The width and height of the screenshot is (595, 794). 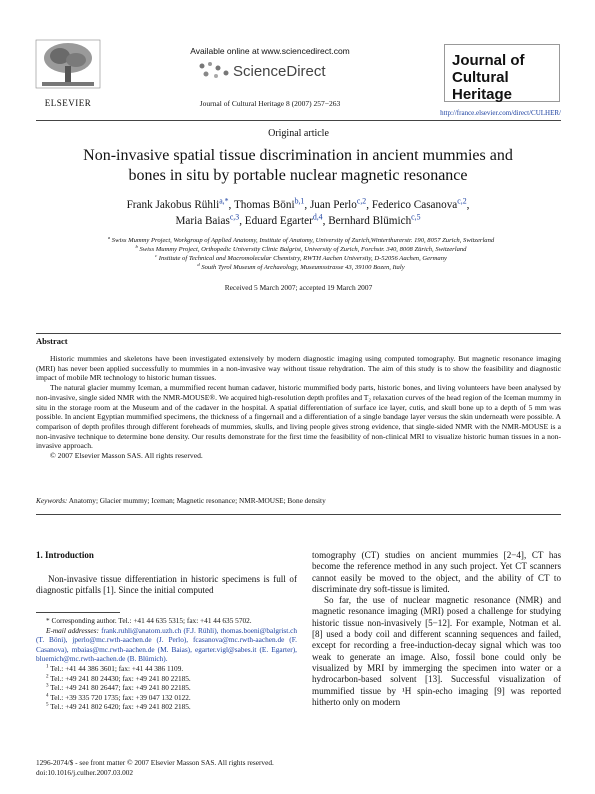 What do you see at coordinates (78, 612) in the screenshot?
I see `footnote-rule` at bounding box center [78, 612].